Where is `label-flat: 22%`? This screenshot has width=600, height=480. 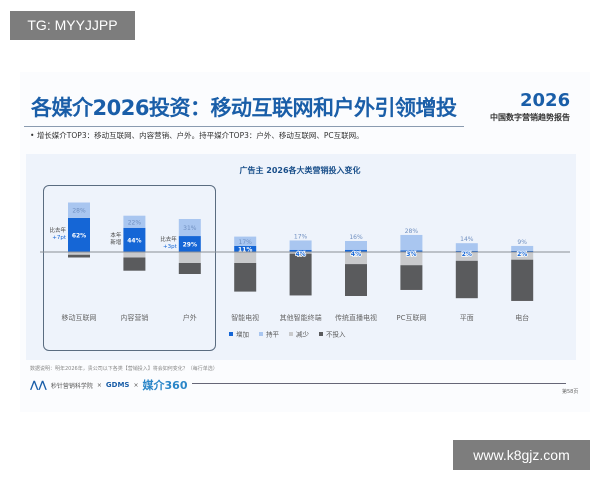
label-flat: 22% is located at coordinates (135, 222).